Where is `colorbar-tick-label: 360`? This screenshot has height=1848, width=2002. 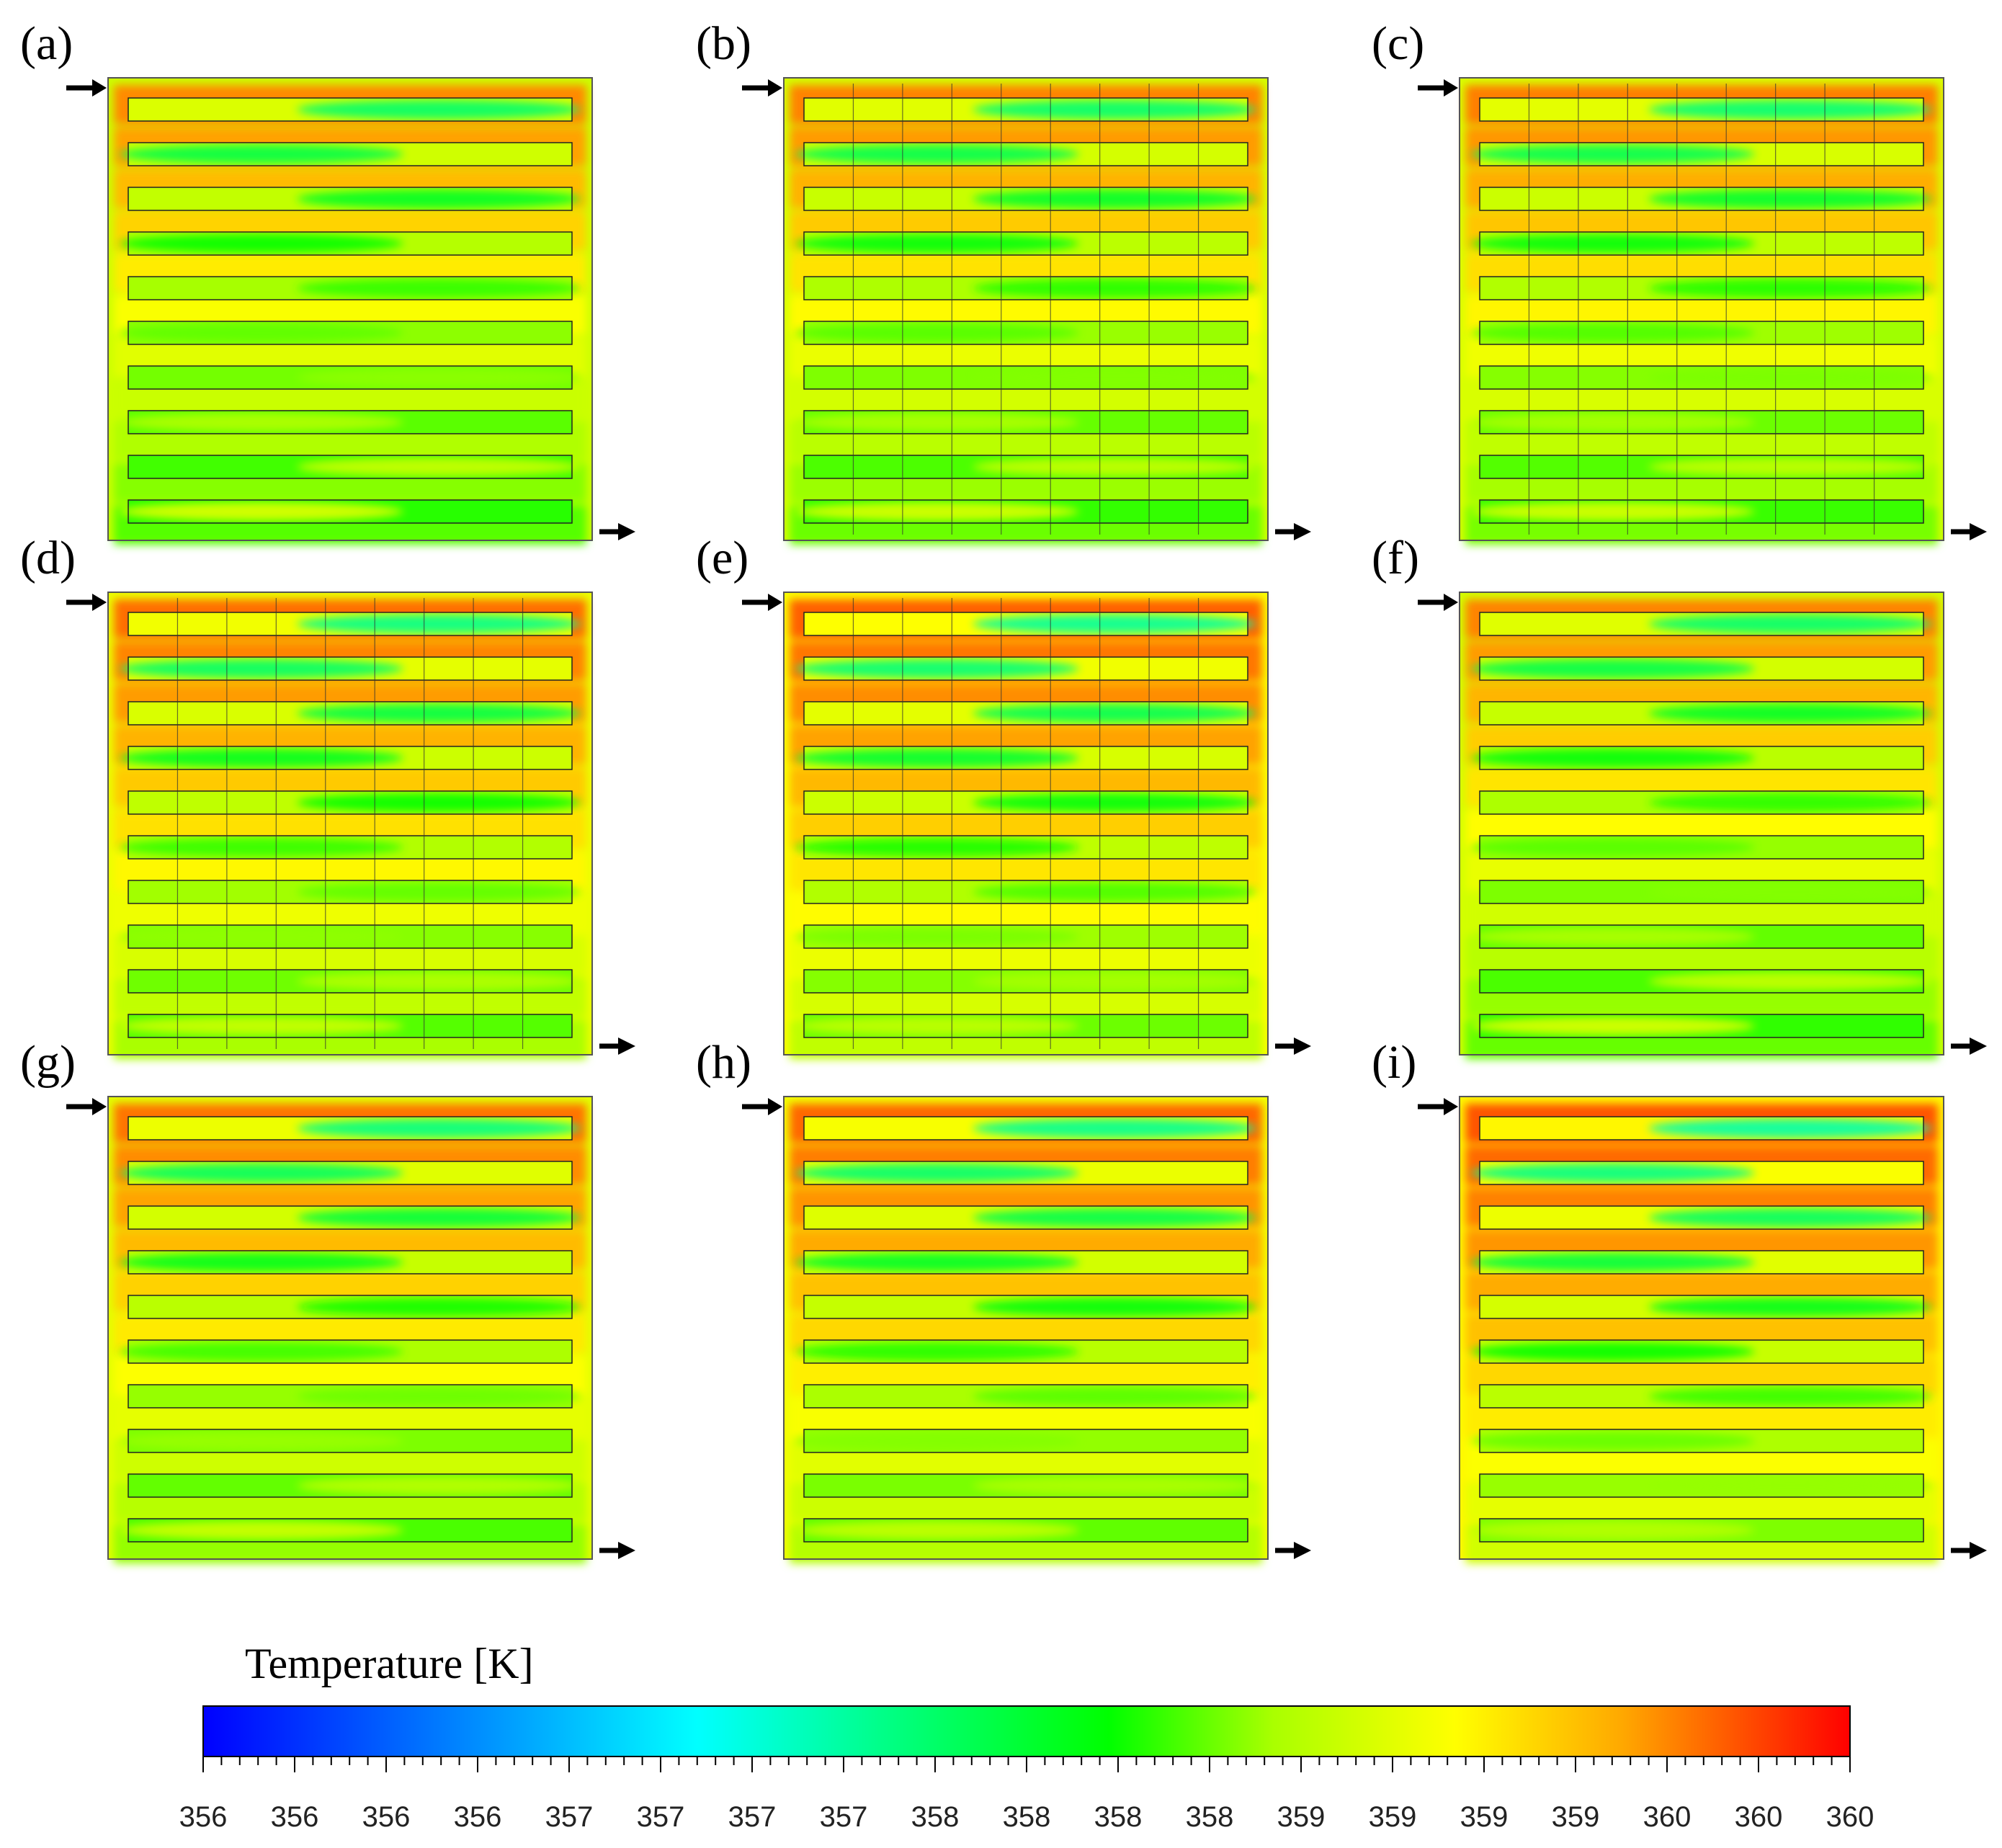 colorbar-tick-label: 360 is located at coordinates (1668, 1817).